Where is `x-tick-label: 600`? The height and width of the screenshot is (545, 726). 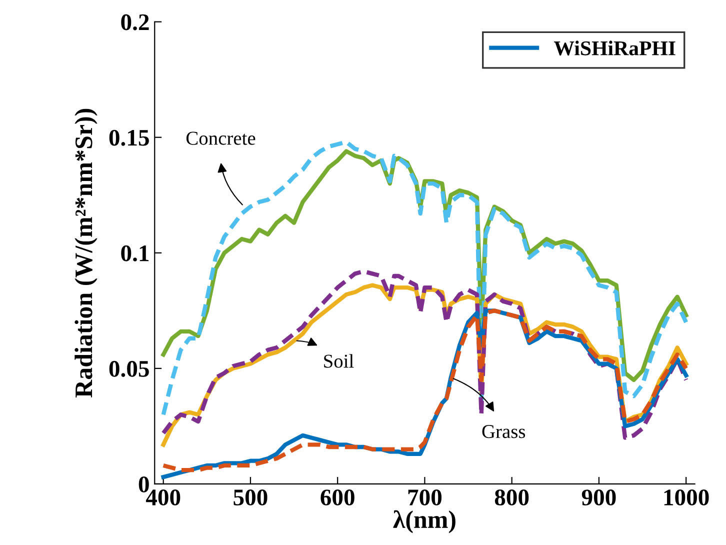 x-tick-label: 600 is located at coordinates (337, 498).